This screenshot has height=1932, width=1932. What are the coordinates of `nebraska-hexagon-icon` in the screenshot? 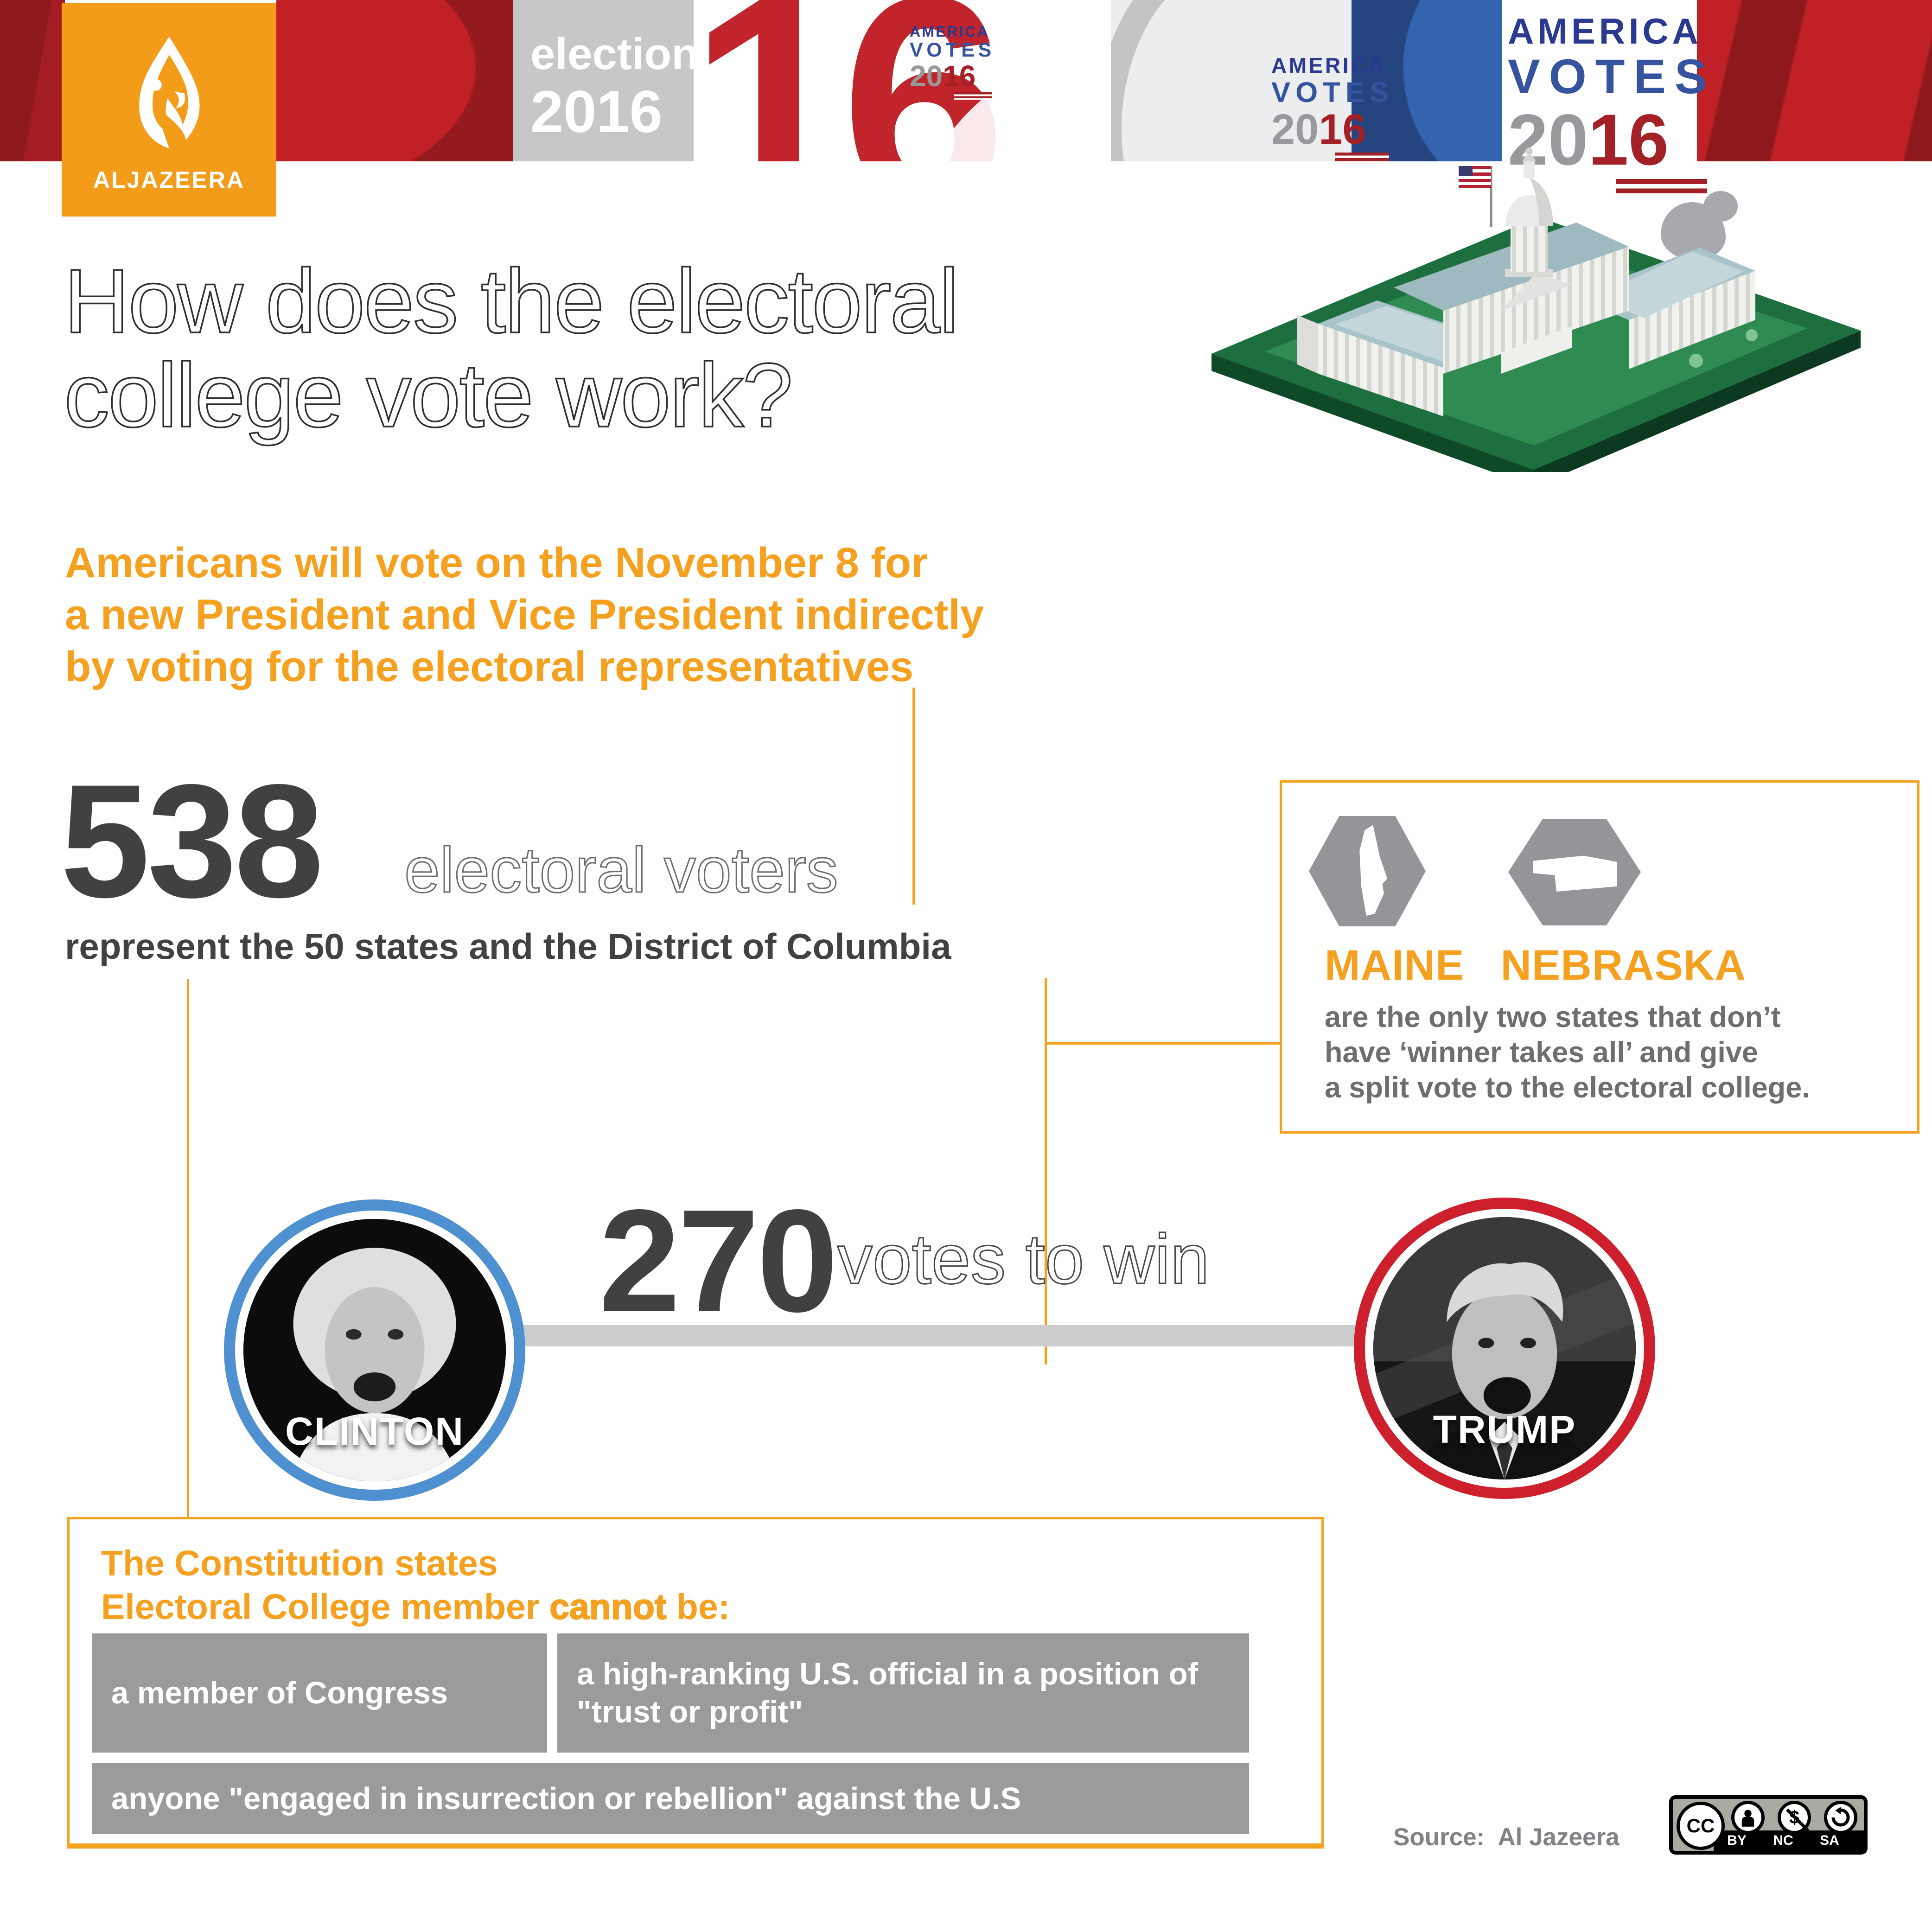 It's located at (1574, 872).